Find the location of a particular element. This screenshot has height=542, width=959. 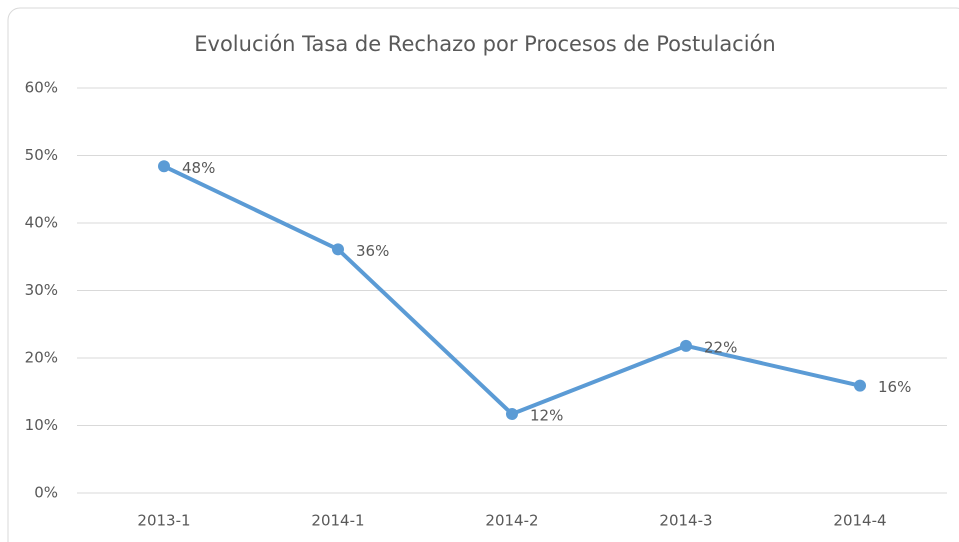

y-tick-label: 30% is located at coordinates (41, 290).